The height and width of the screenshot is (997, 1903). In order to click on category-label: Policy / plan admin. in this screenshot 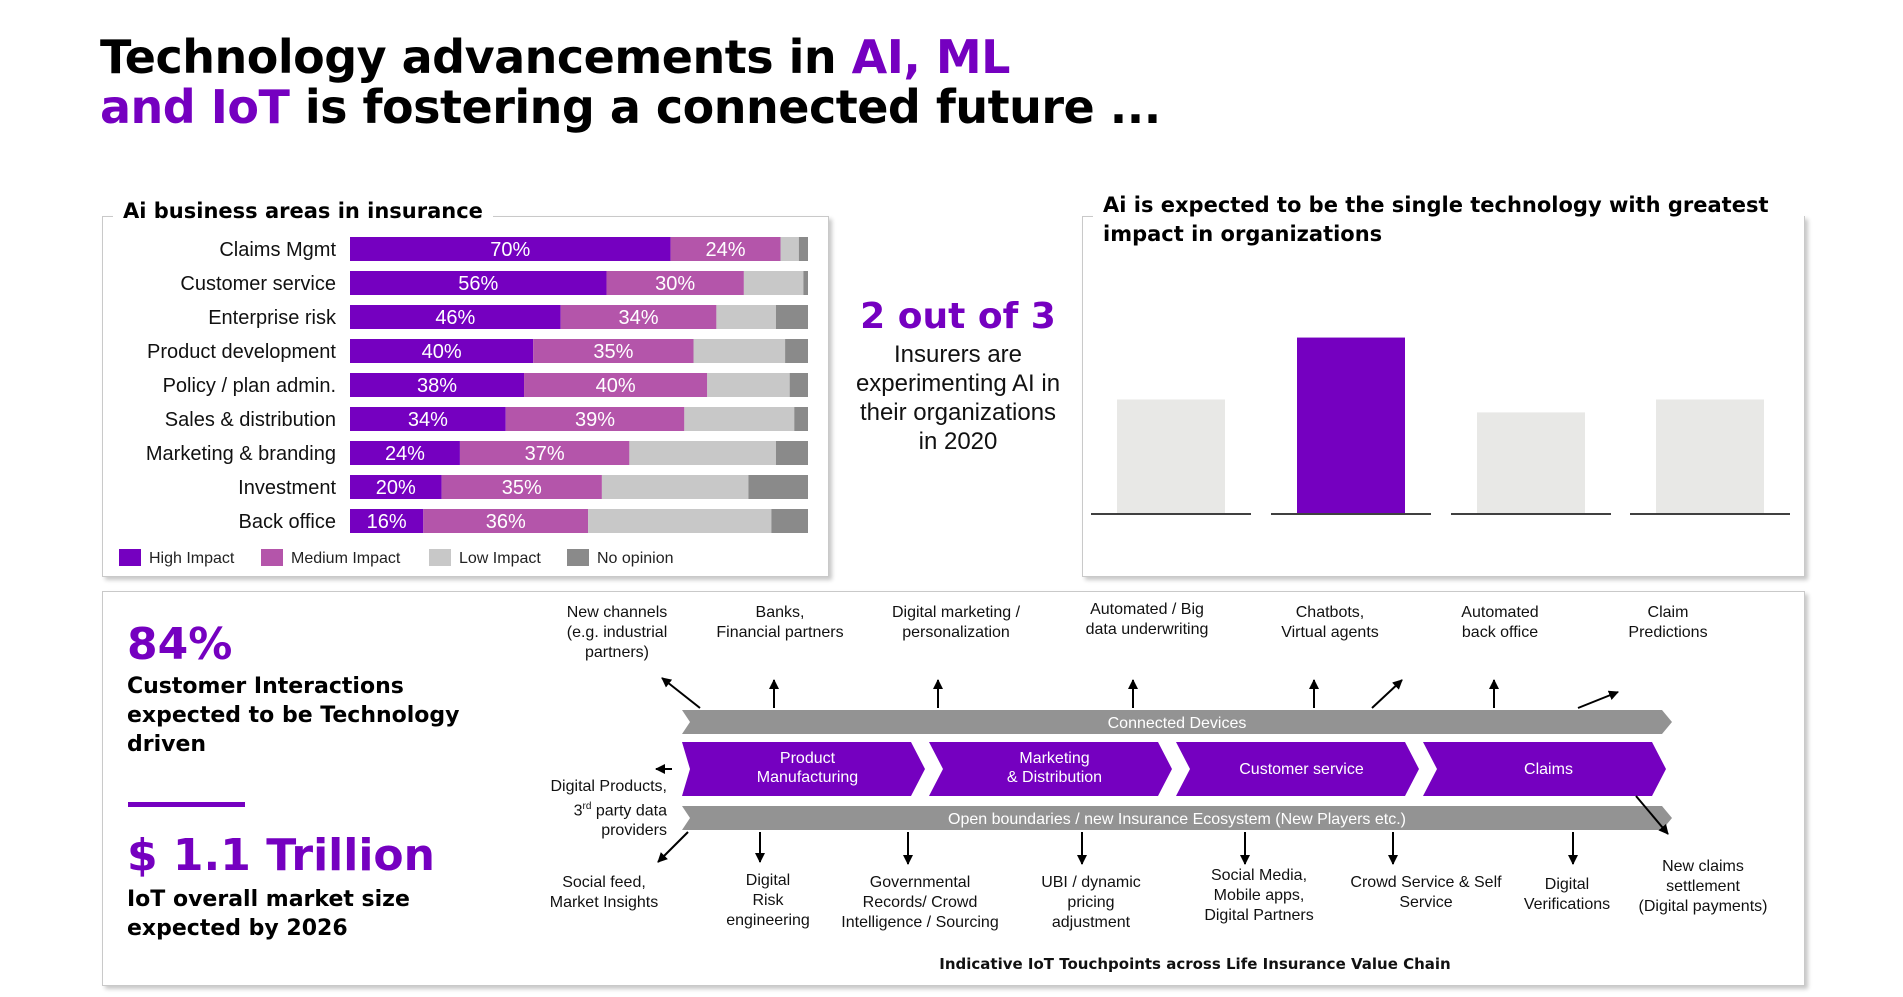, I will do `click(249, 386)`.